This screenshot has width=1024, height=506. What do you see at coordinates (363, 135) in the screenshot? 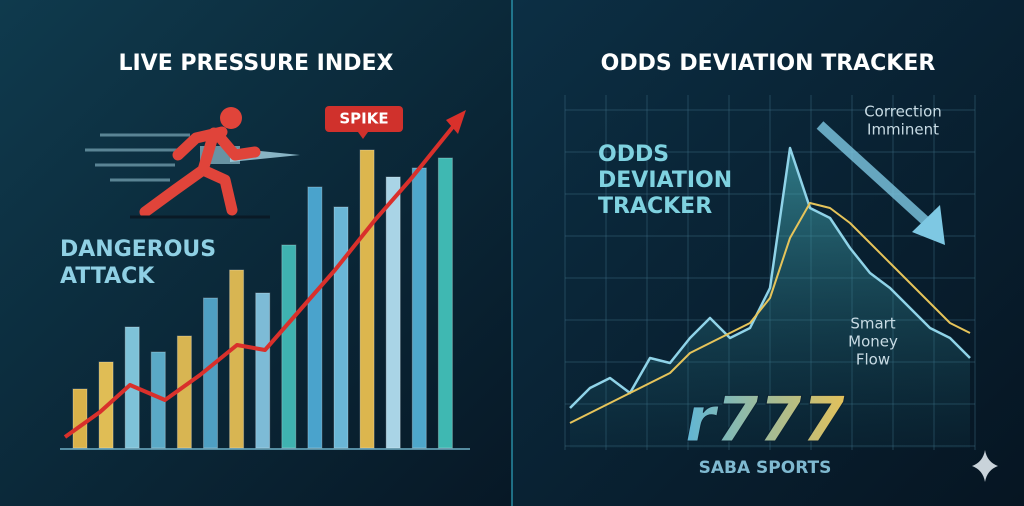
I see `spike-pointer` at bounding box center [363, 135].